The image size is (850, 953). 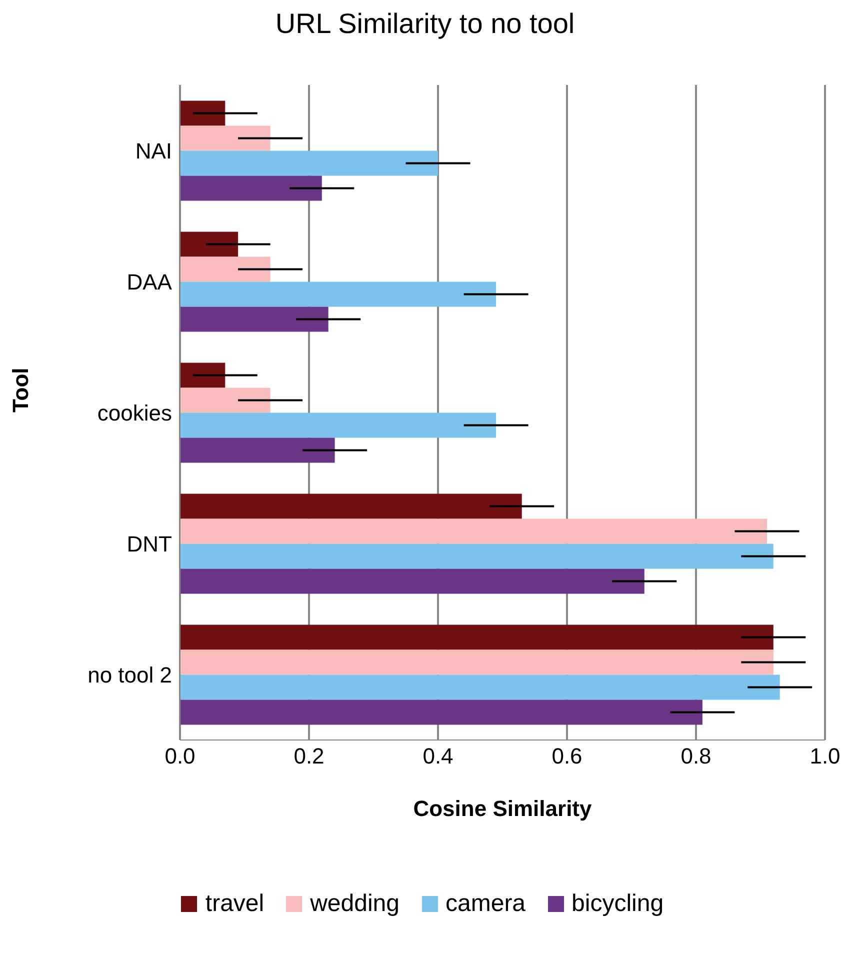 What do you see at coordinates (425, 24) in the screenshot?
I see `chart-title: URL Similarity to no tool` at bounding box center [425, 24].